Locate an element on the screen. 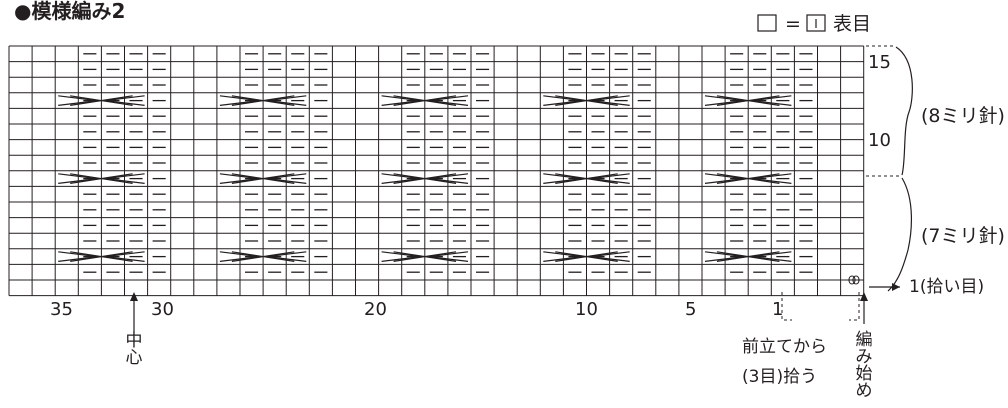 The width and height of the screenshot is (1008, 408). chart-title: ●模様編み2 is located at coordinates (69, 11).